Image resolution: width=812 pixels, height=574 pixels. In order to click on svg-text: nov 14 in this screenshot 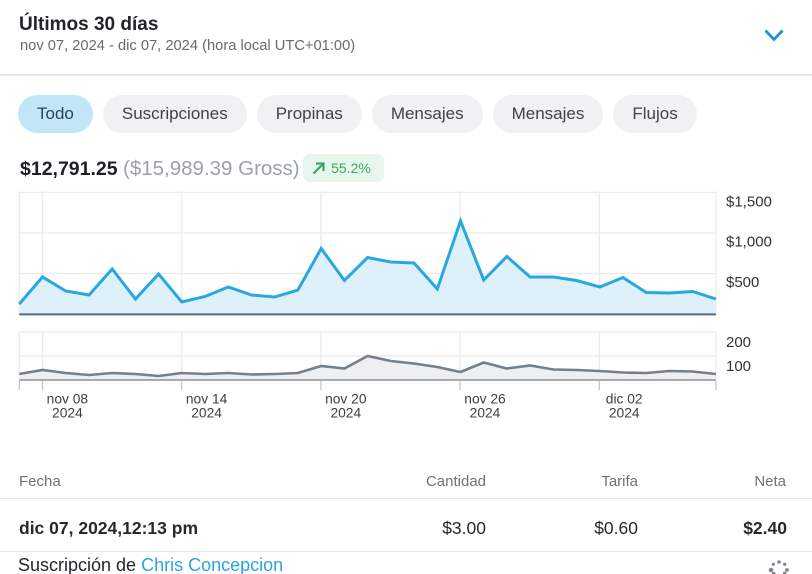, I will do `click(207, 398)`.